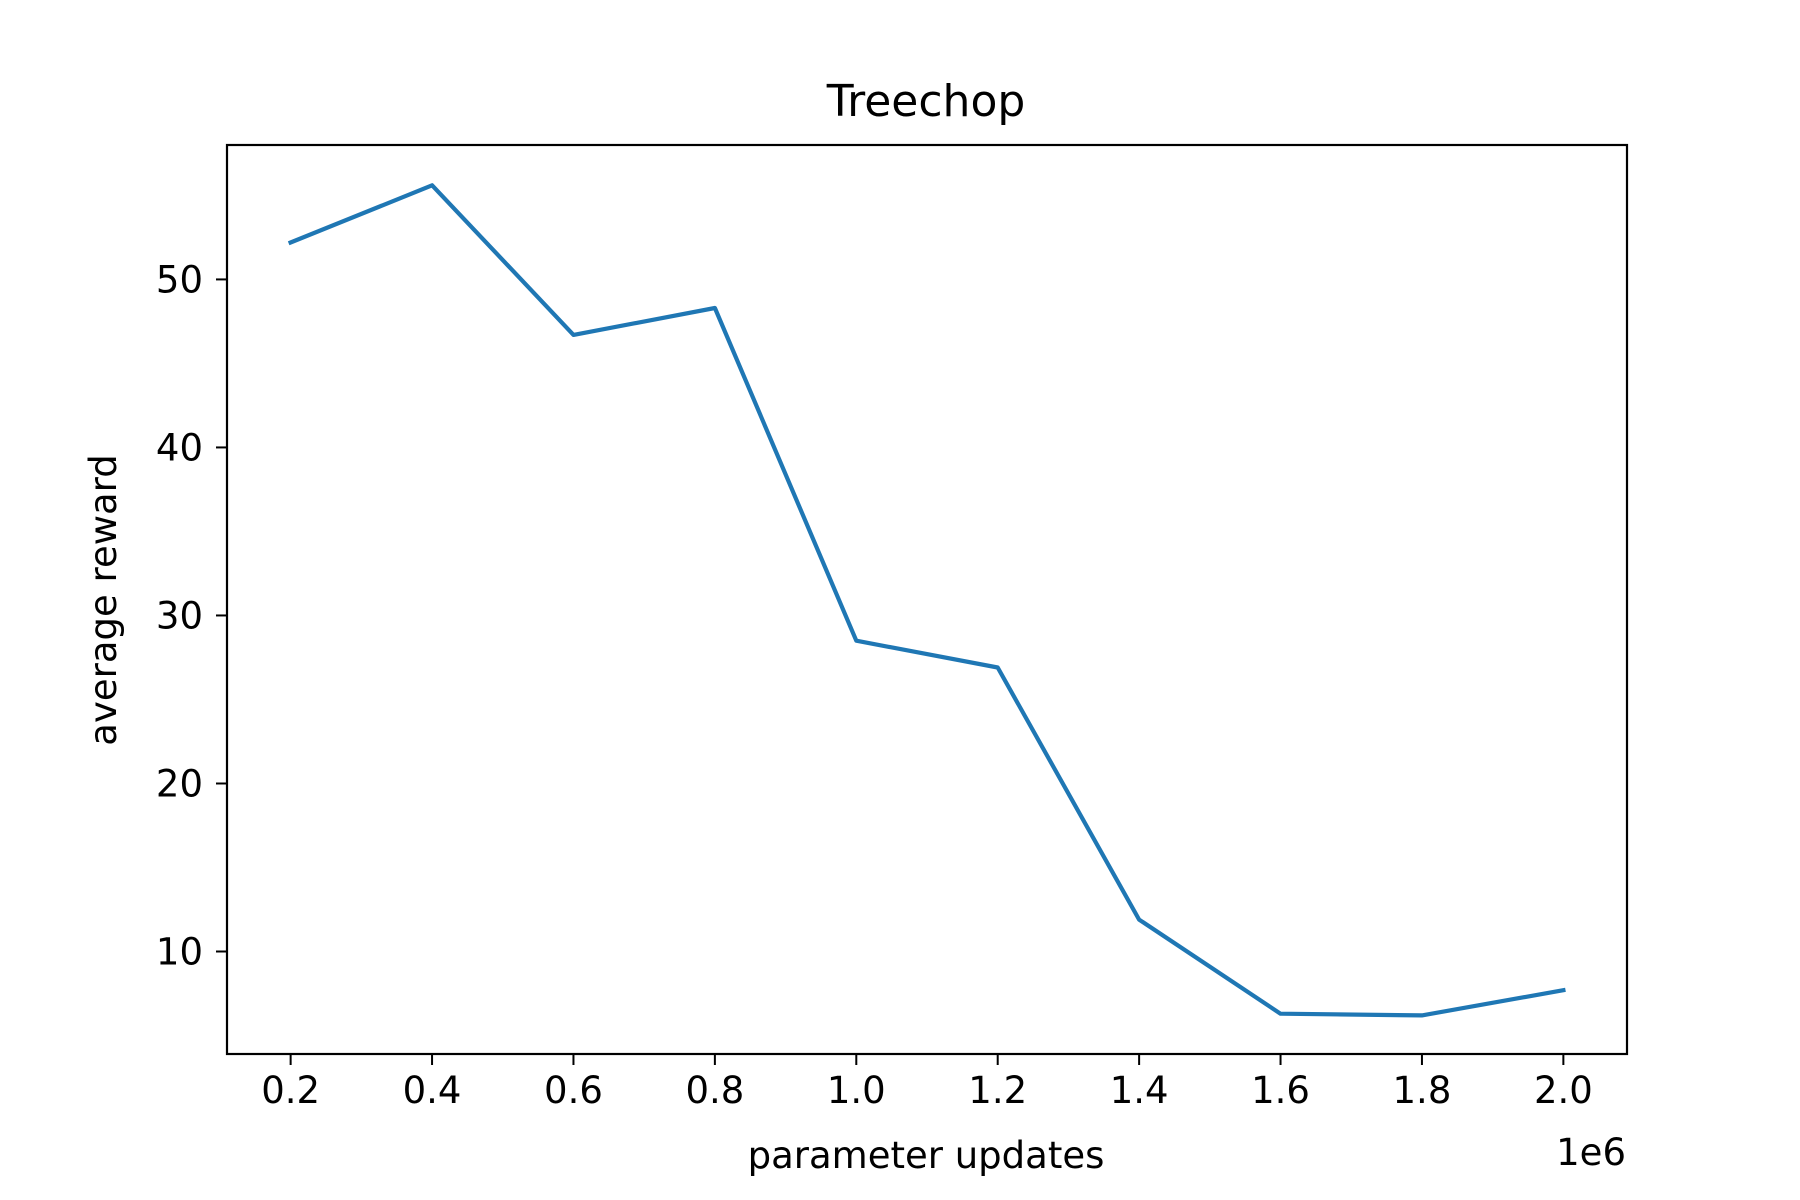  Describe the element at coordinates (926, 101) in the screenshot. I see `chart-title: Treechop` at that location.